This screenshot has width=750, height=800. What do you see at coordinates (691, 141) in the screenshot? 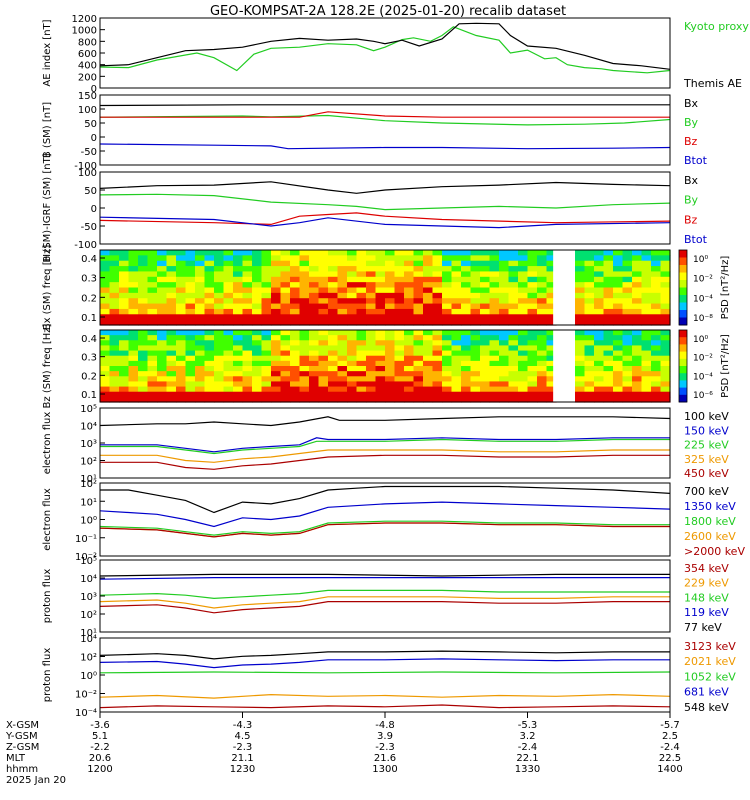
I see `legend-label: Bz` at bounding box center [691, 141].